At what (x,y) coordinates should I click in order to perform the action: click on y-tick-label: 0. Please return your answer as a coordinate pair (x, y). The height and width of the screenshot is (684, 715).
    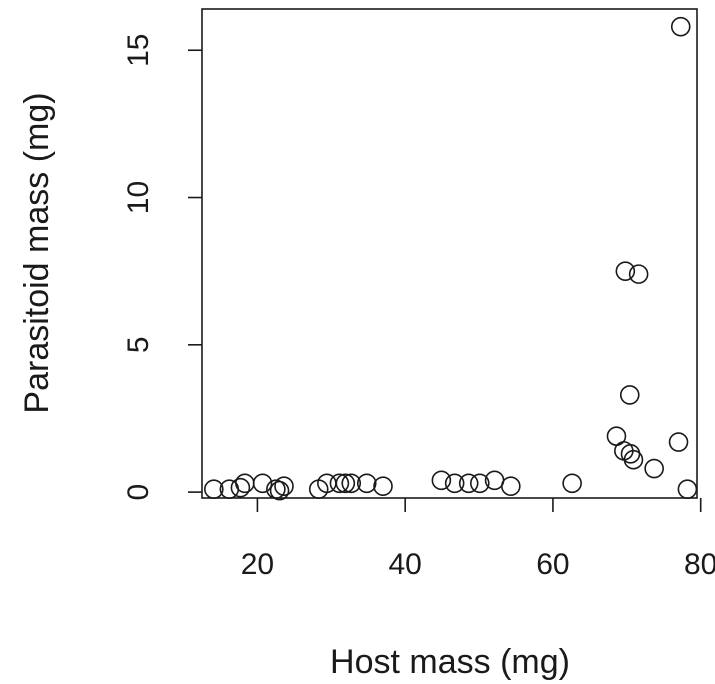
    Looking at the image, I should click on (138, 492).